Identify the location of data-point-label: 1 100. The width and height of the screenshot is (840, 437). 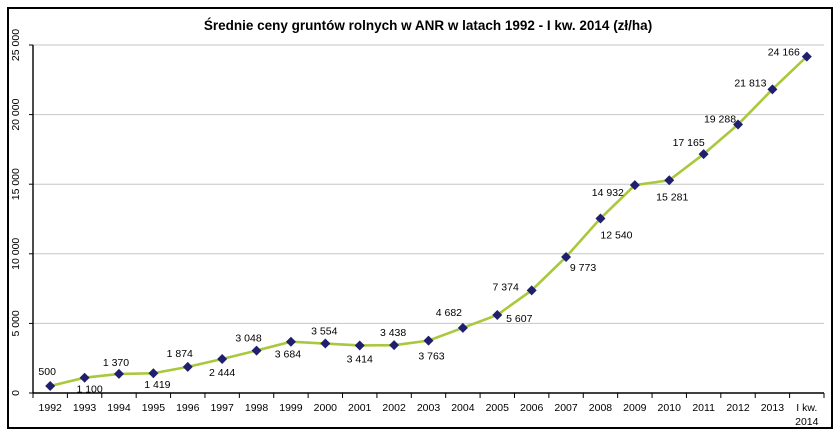
(89, 390).